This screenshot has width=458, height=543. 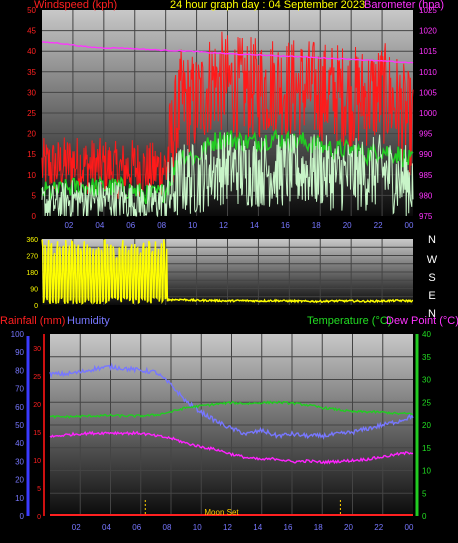 What do you see at coordinates (432, 260) in the screenshot?
I see `compass-letter: W` at bounding box center [432, 260].